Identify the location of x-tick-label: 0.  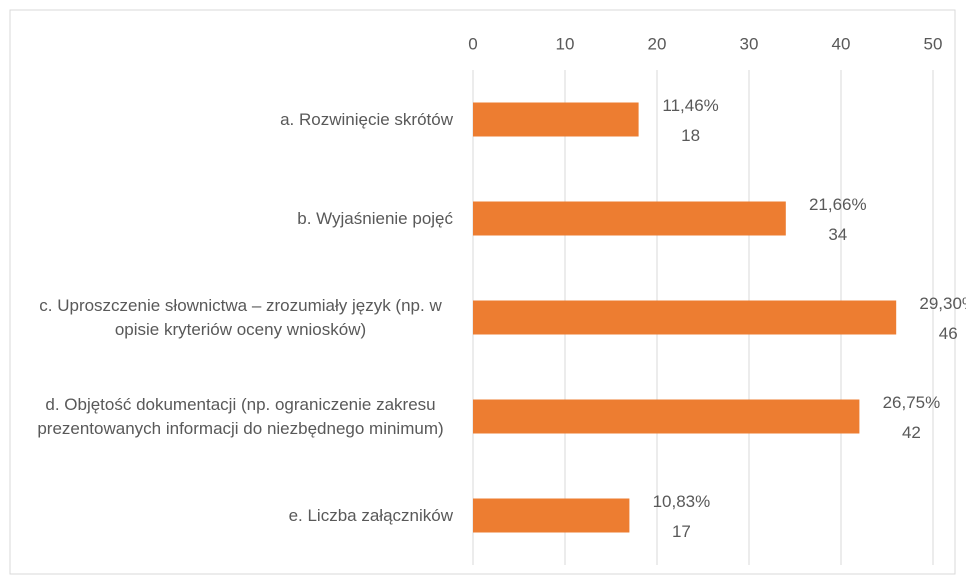
(472, 43).